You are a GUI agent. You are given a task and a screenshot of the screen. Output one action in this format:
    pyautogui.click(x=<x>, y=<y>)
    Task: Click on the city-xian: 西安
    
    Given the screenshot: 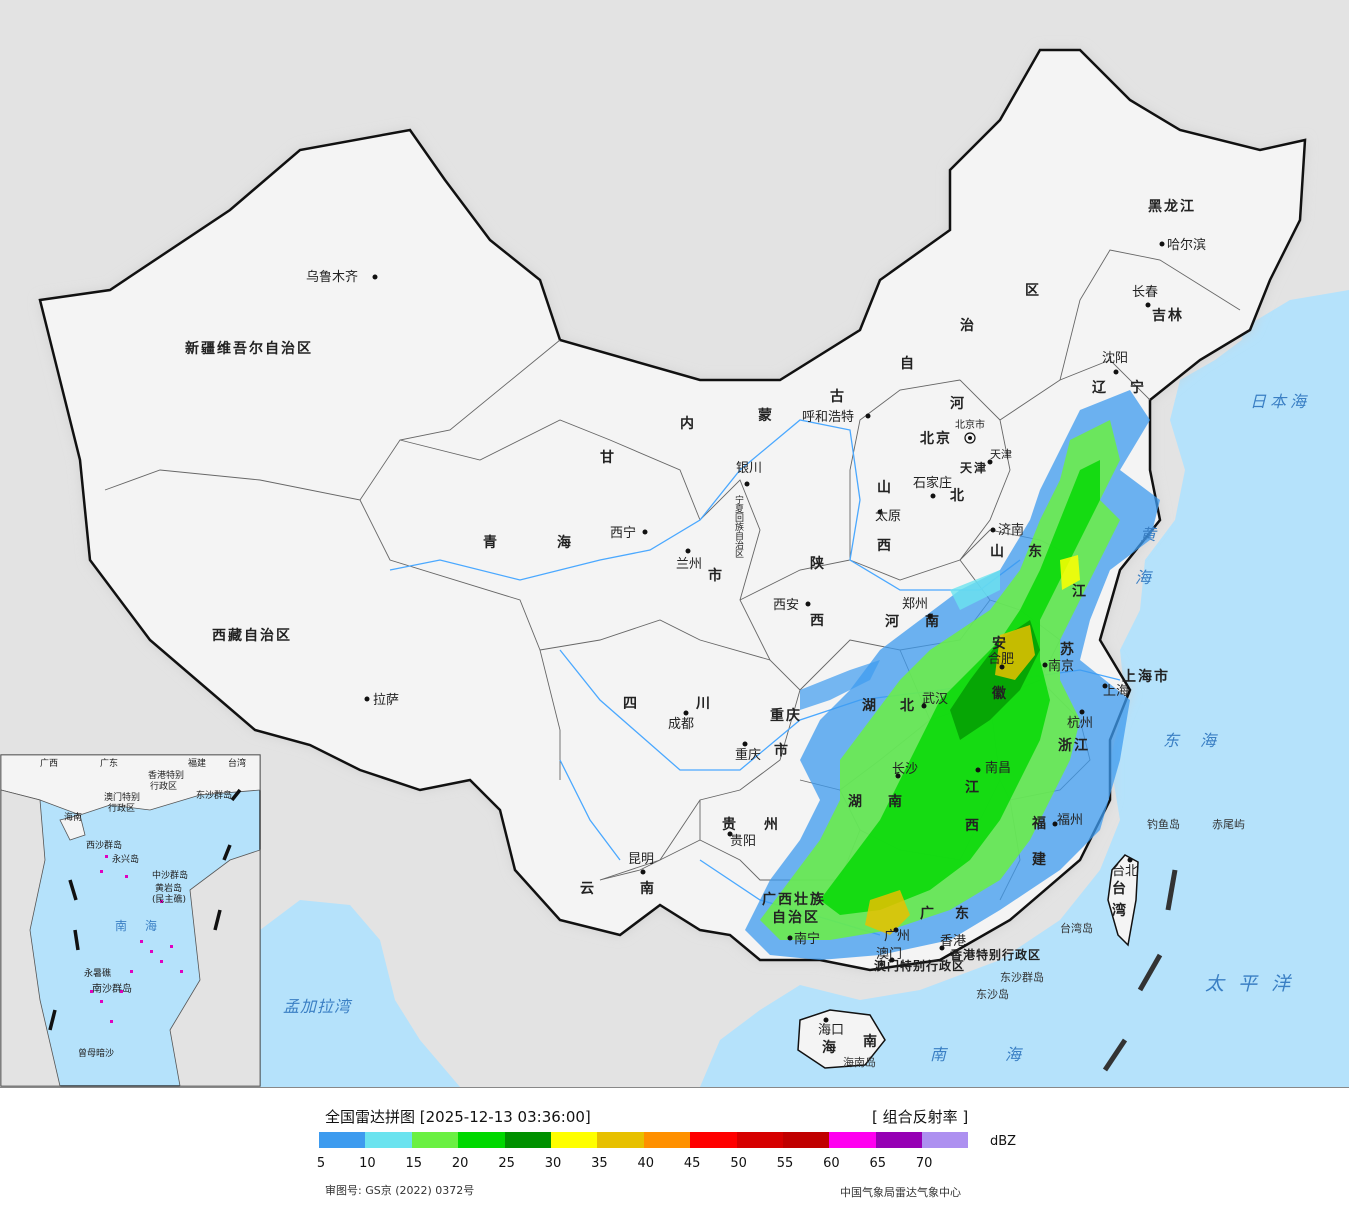 What is the action you would take?
    pyautogui.click(x=786, y=605)
    